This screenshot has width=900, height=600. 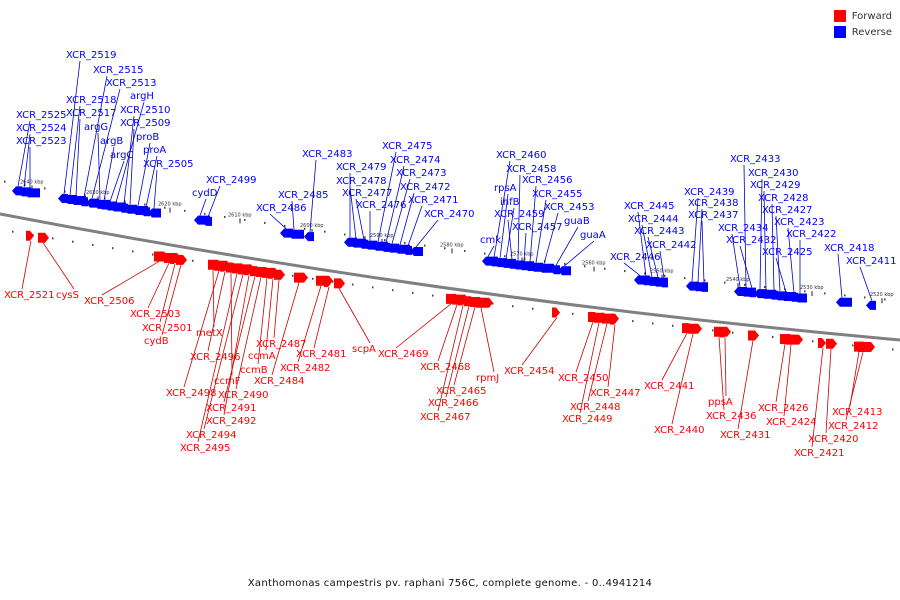 I want to click on gene-label-reverse: cydD, so click(x=205, y=193).